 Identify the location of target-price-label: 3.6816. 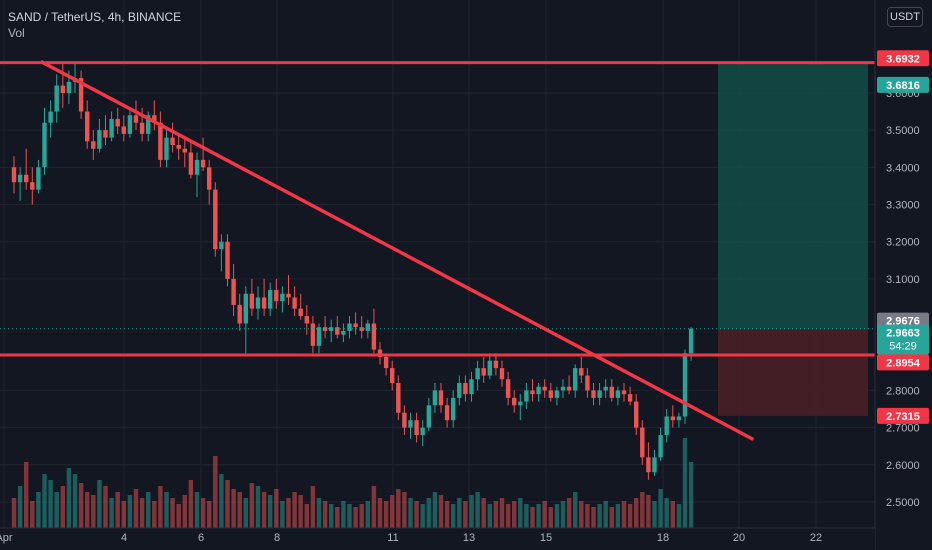
(903, 86).